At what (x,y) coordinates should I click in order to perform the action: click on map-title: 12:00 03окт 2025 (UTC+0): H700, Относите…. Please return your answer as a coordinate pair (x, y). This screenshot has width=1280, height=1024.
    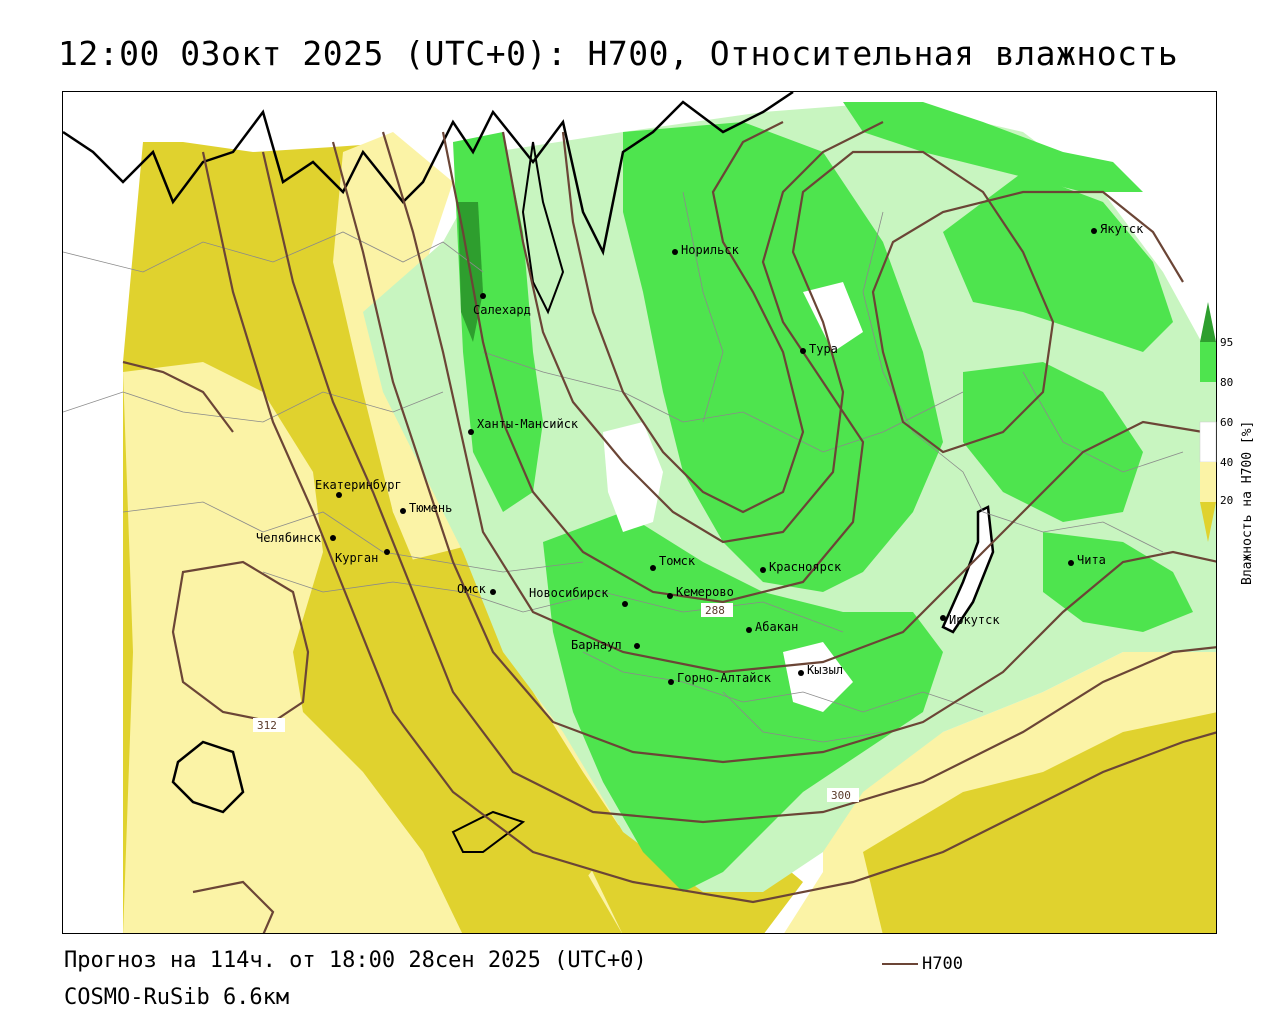
    Looking at the image, I should click on (618, 53).